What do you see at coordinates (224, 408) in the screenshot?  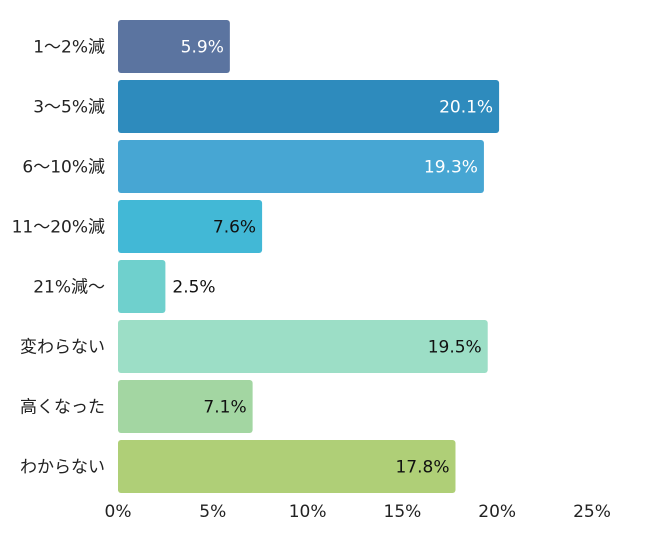 I see `data-label: 7.1%` at bounding box center [224, 408].